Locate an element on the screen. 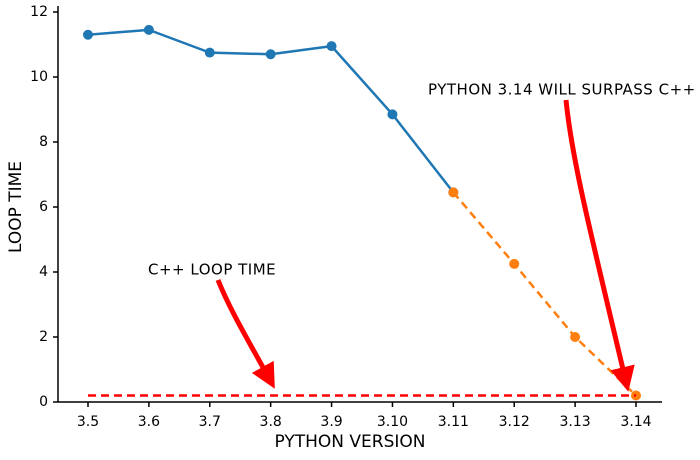  y-tick-label: 0 is located at coordinates (43, 402).